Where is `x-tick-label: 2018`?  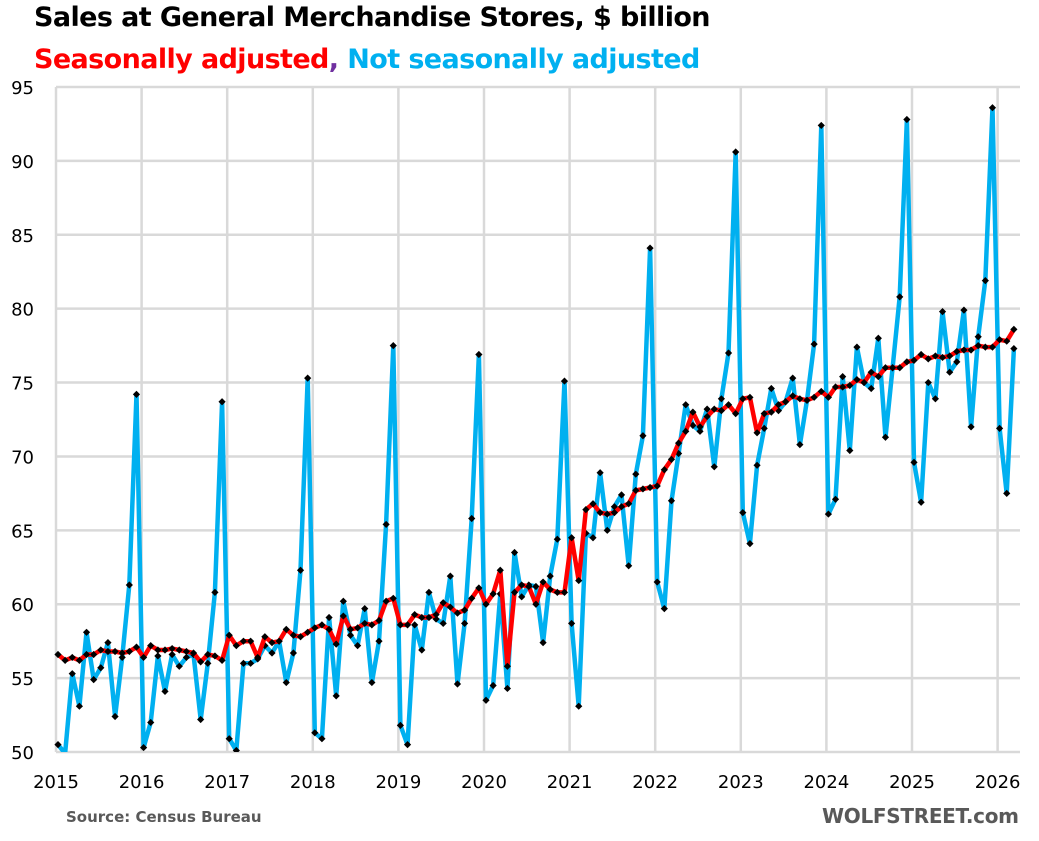
x-tick-label: 2018 is located at coordinates (313, 782).